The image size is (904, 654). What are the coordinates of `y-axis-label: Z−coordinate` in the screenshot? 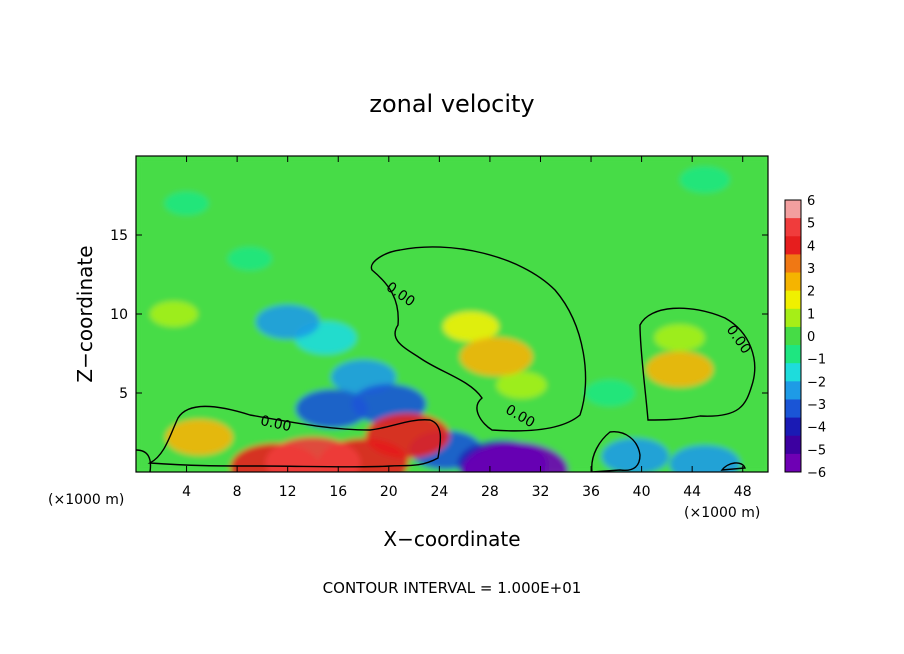 It's located at (85, 313).